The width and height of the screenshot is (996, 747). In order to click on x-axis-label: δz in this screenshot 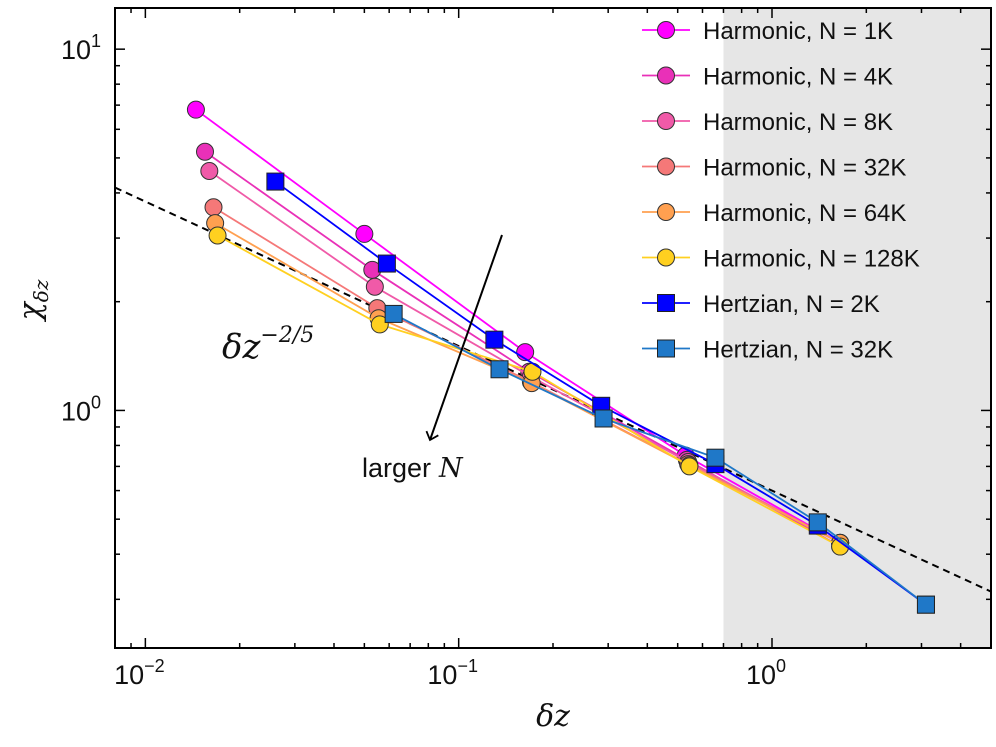, I will do `click(553, 716)`.